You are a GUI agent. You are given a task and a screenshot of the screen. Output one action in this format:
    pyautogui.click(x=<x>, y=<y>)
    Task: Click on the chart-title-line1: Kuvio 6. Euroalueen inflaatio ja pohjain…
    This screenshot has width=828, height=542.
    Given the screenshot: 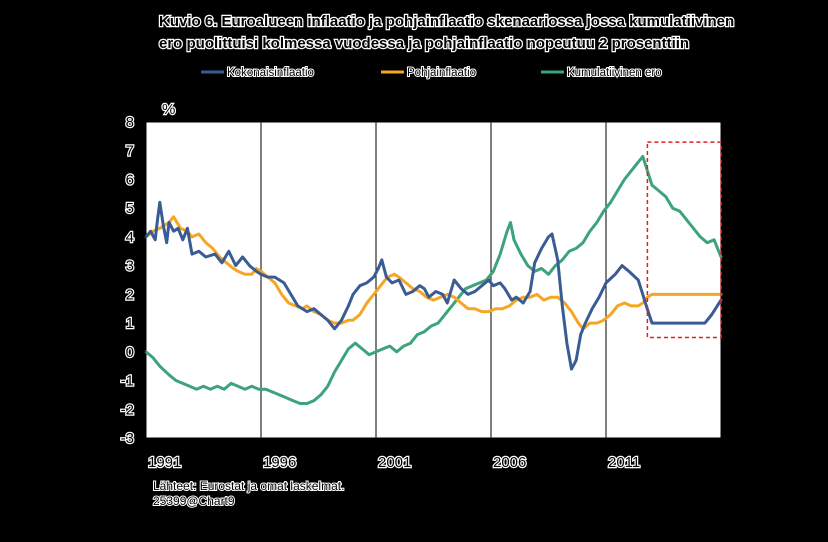 What is the action you would take?
    pyautogui.click(x=446, y=21)
    